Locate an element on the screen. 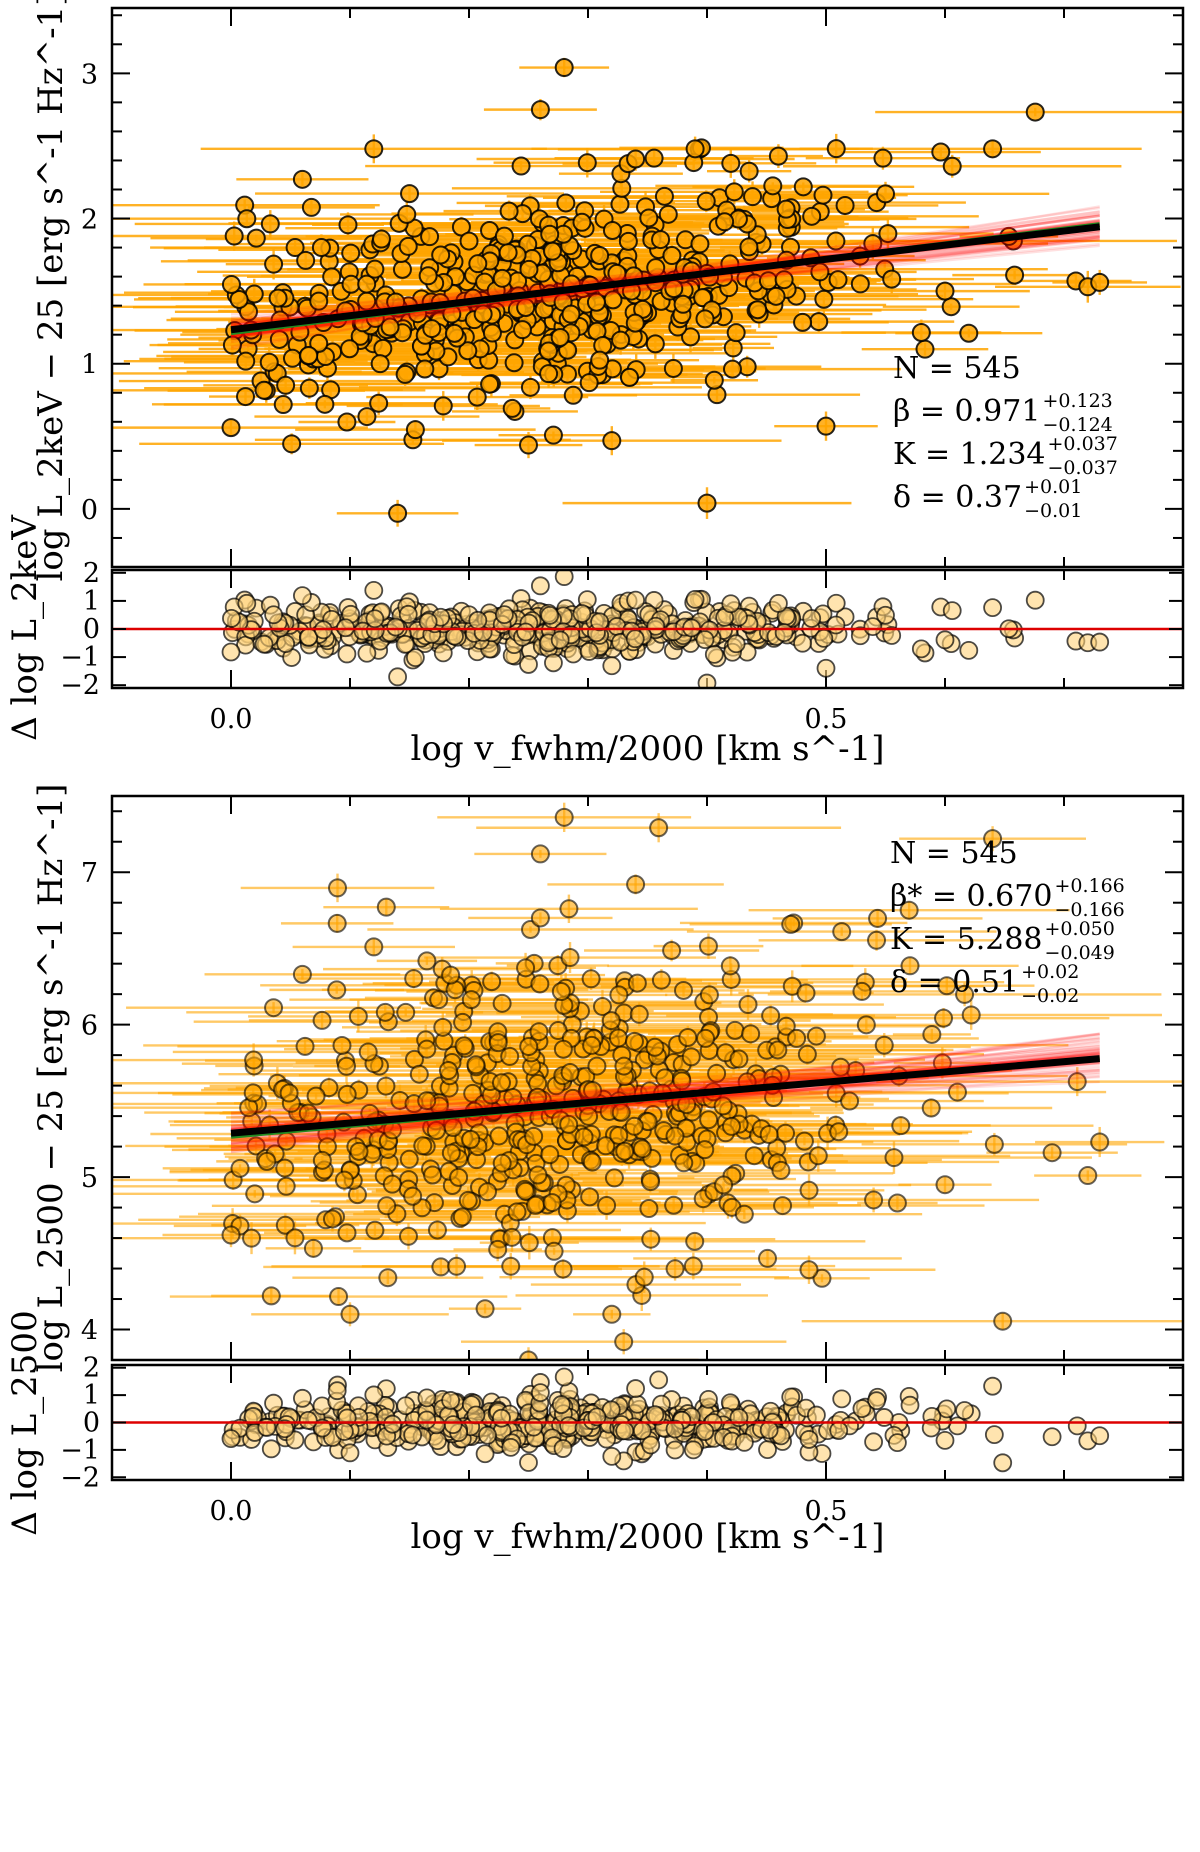  annotation-sub: −0.02 is located at coordinates (1050, 996).